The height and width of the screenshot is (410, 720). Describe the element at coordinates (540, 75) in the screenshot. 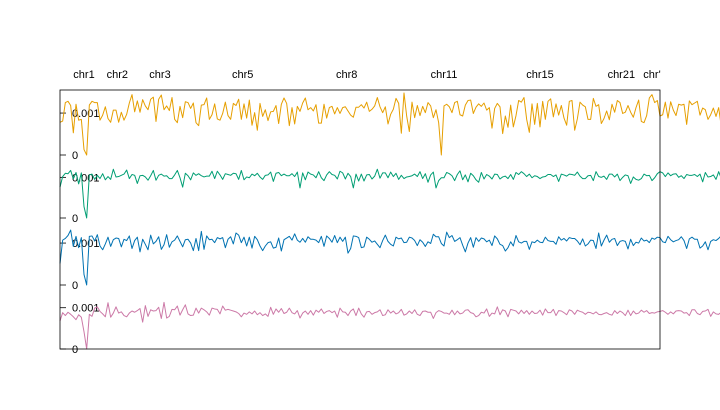

I see `chromosome-label: chr15` at that location.